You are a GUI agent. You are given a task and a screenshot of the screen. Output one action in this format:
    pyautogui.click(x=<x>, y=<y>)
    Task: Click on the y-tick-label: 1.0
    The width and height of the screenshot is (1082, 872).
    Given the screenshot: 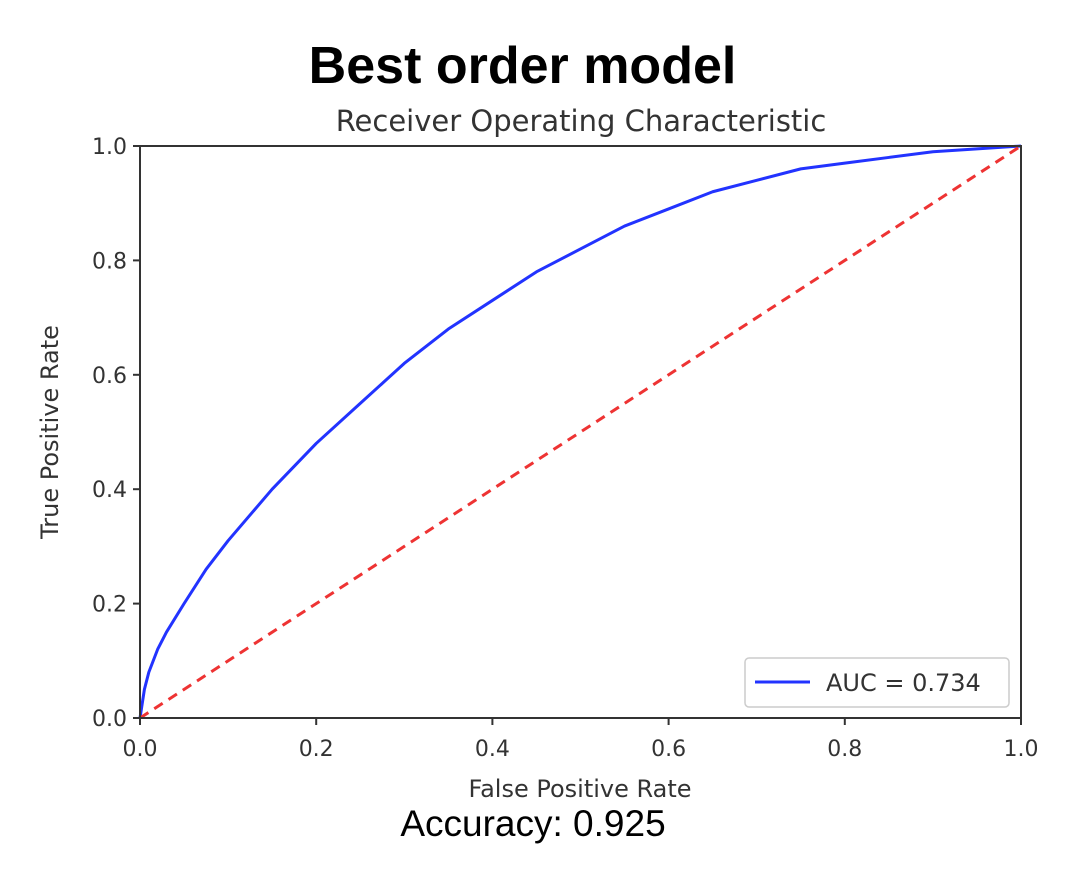 What is the action you would take?
    pyautogui.click(x=109, y=147)
    